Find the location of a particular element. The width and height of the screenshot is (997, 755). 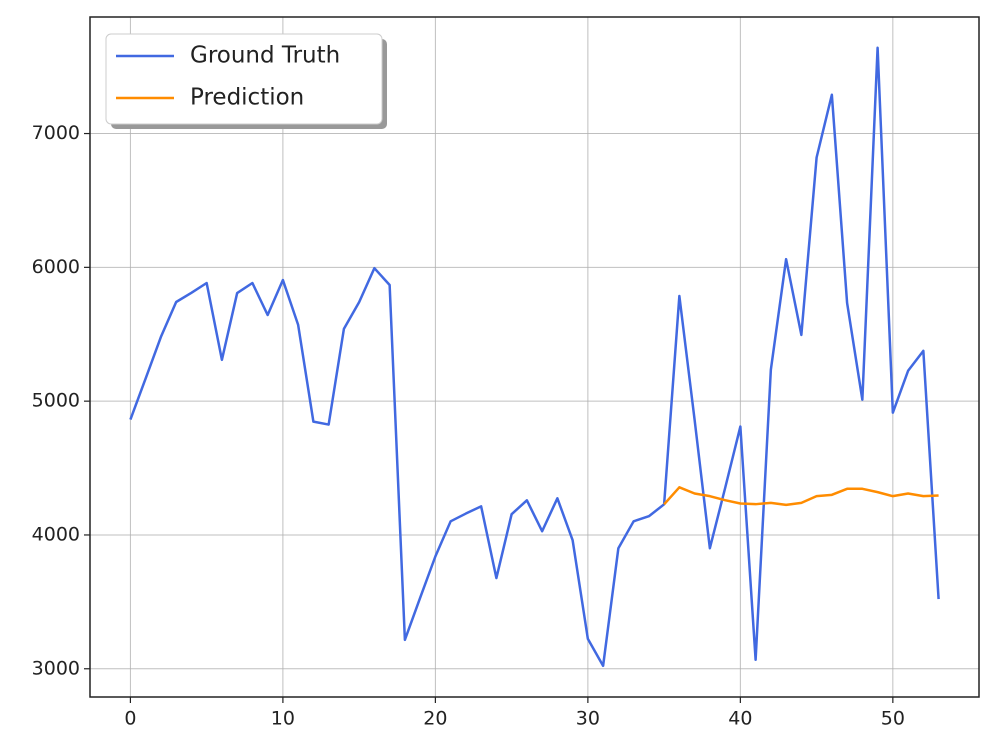

y-tick-label: 6000 is located at coordinates (56, 267).